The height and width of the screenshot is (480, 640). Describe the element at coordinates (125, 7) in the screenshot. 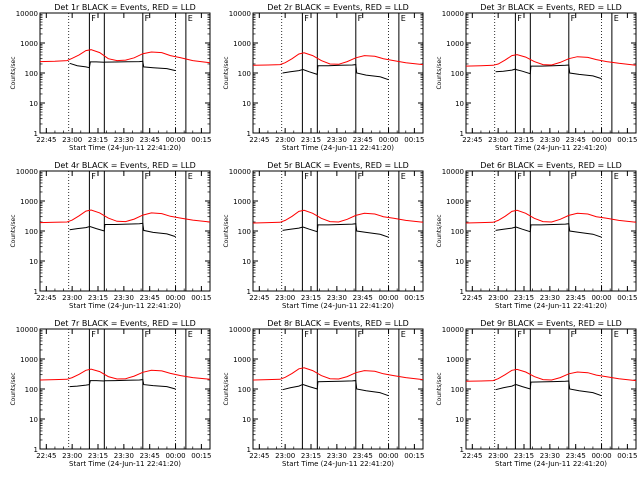

I see `panel-title: Det 1r BLACK = Events, RED = LLD` at that location.